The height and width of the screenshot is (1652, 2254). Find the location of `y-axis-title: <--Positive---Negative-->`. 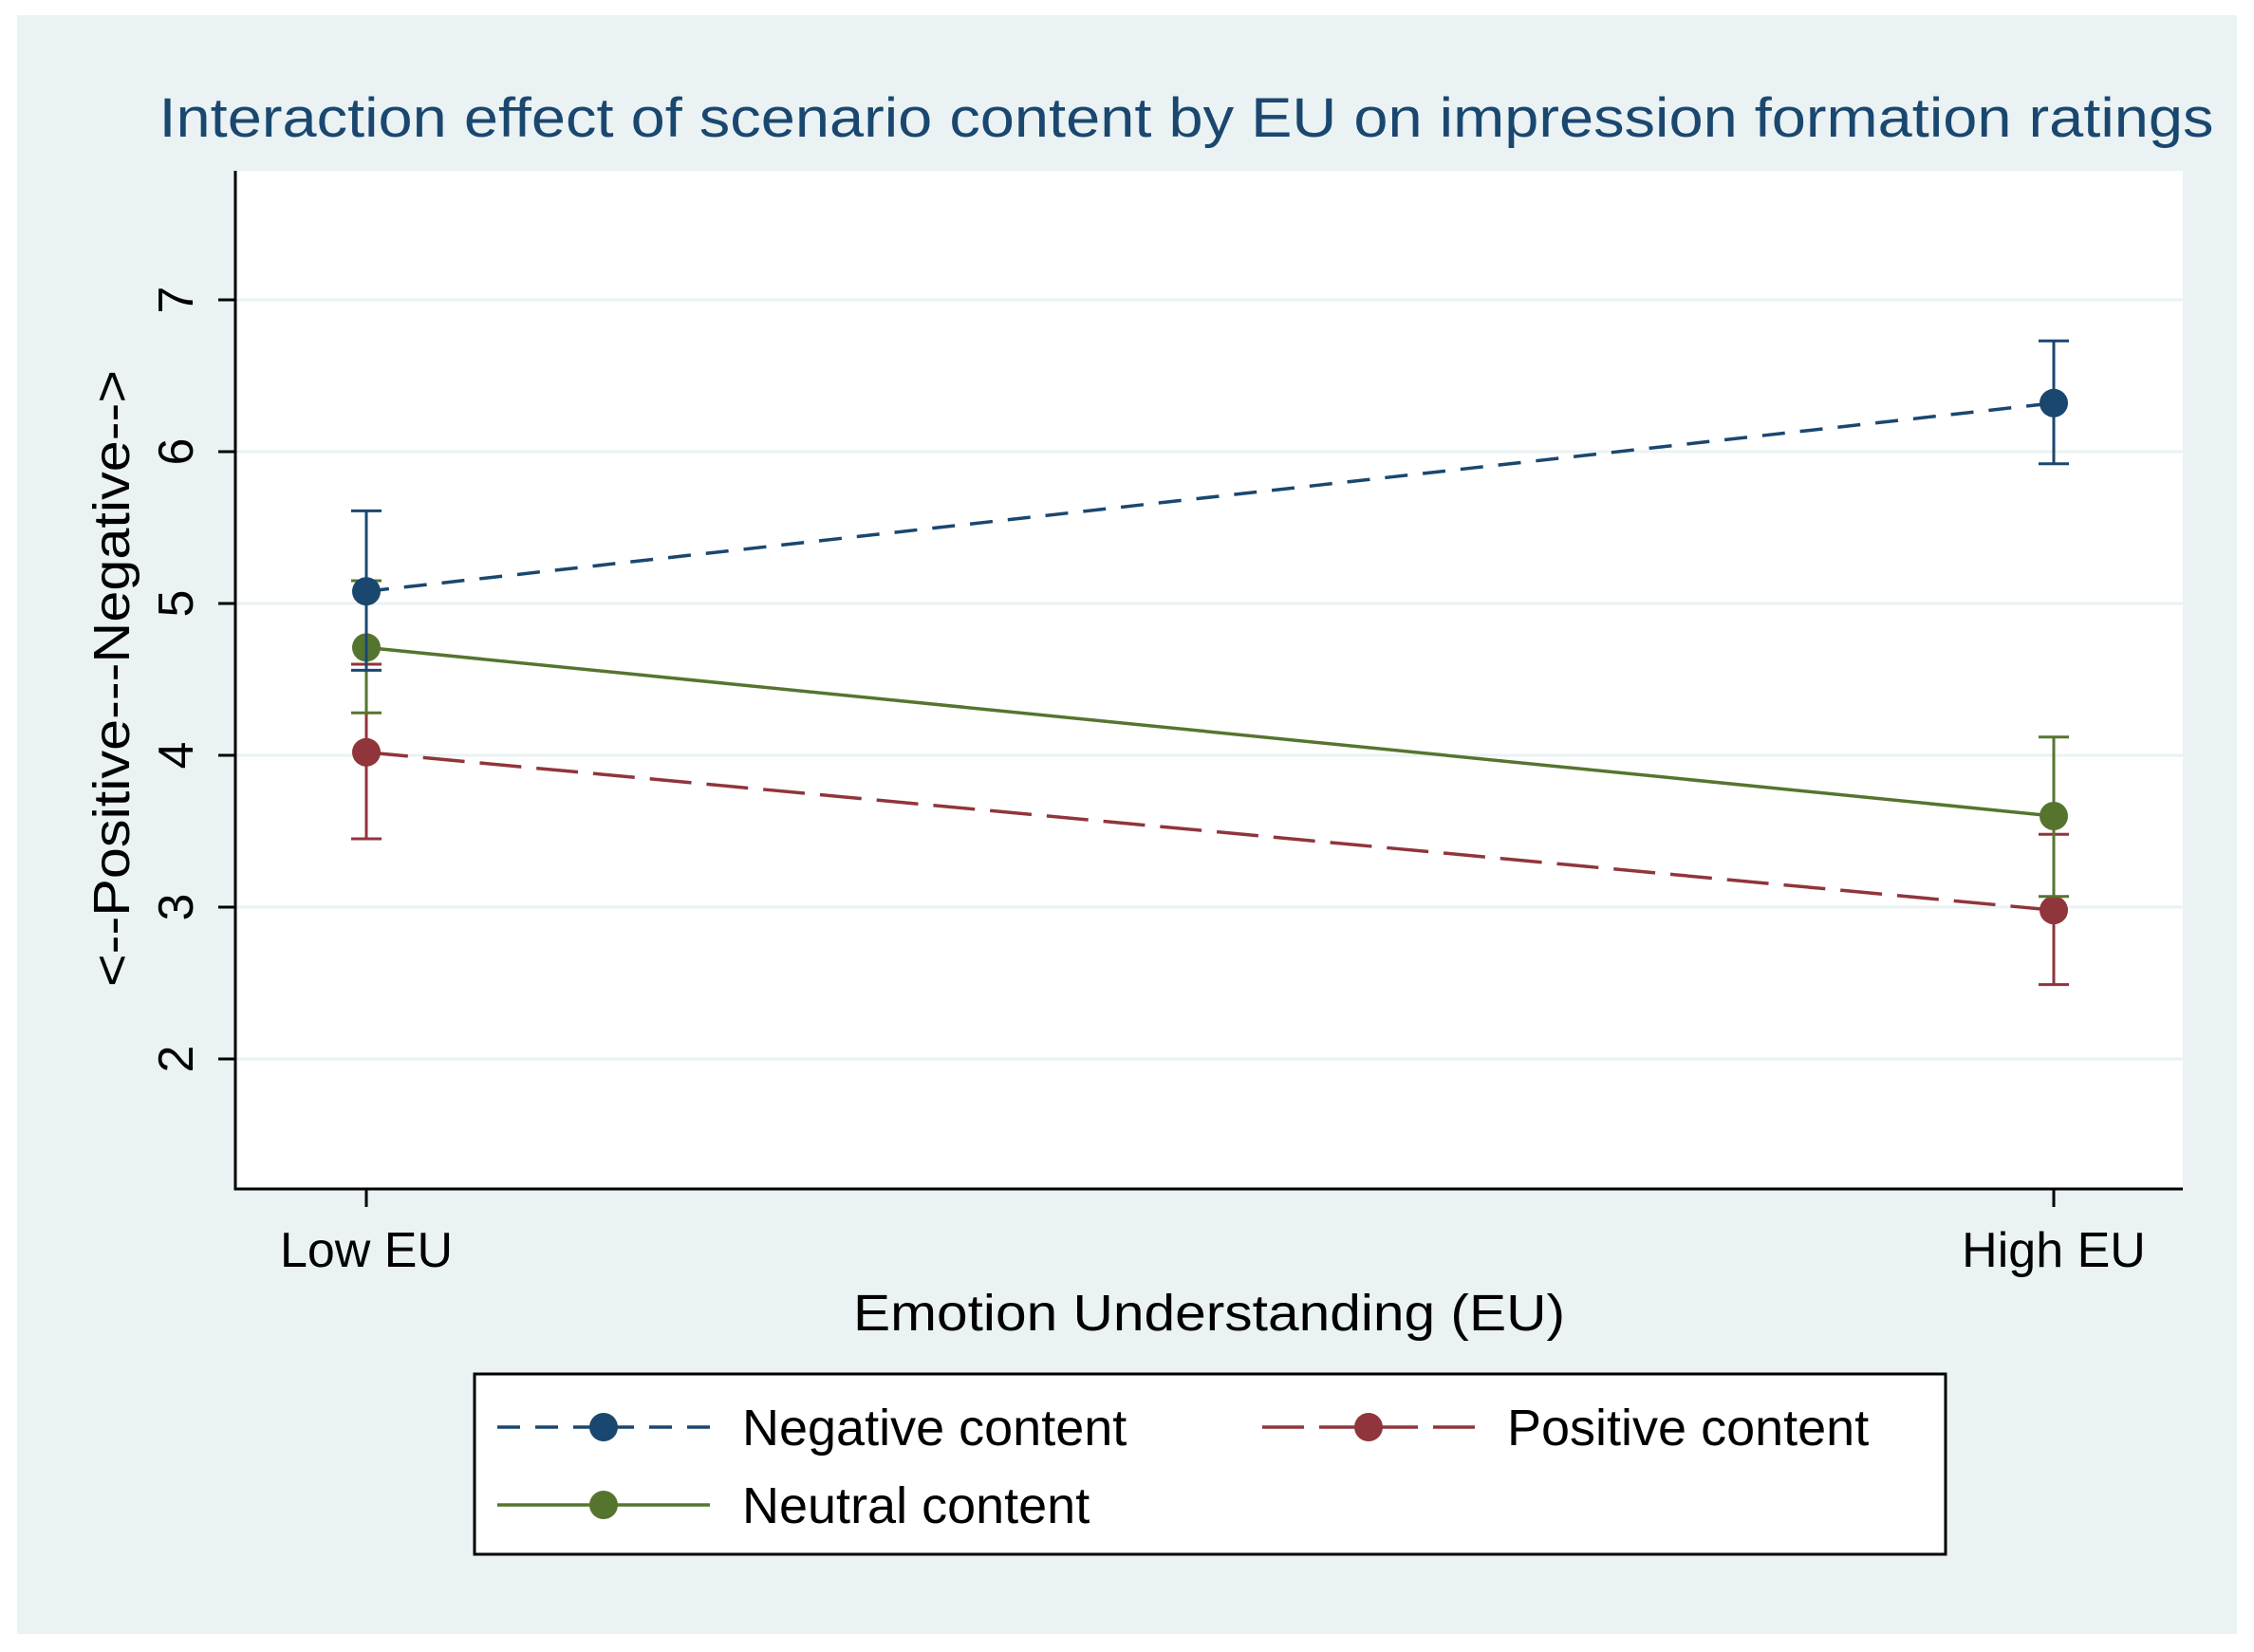

y-axis-title: <--Positive---Negative--> is located at coordinates (112, 678).